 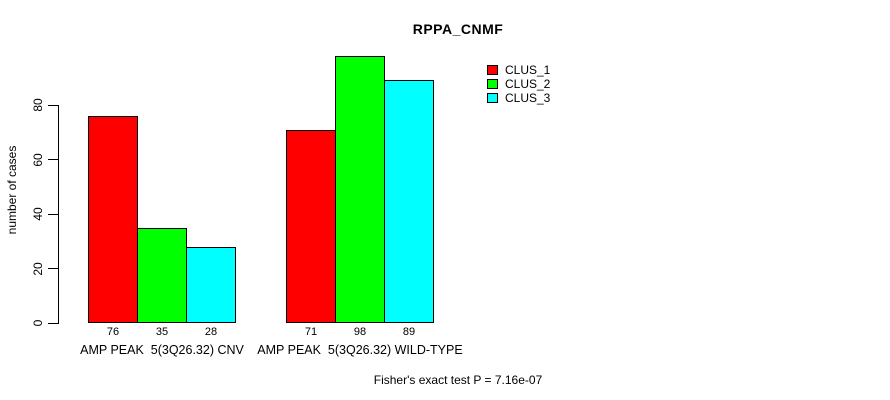 What do you see at coordinates (211, 284) in the screenshot?
I see `bar-clus_3-group1` at bounding box center [211, 284].